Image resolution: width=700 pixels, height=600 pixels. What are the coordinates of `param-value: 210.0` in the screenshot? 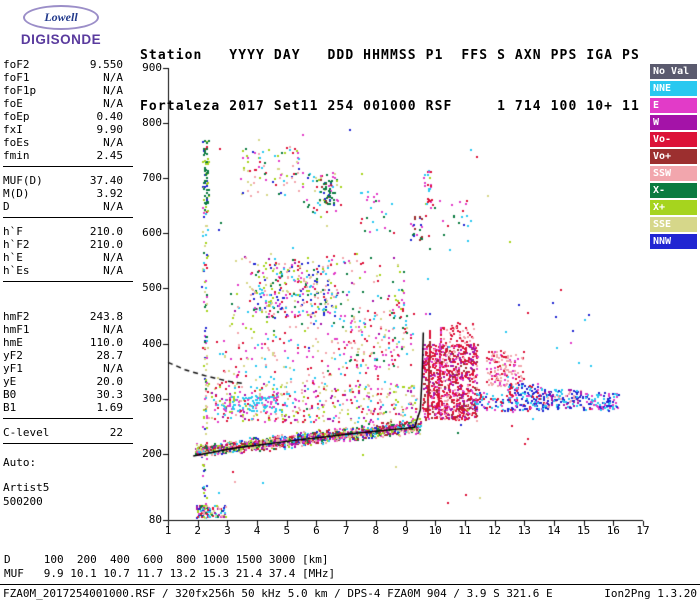 It's located at (106, 244).